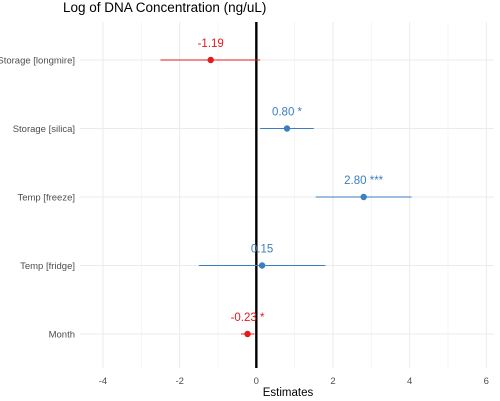  I want to click on x-axis-label: Estimates, so click(288, 393).